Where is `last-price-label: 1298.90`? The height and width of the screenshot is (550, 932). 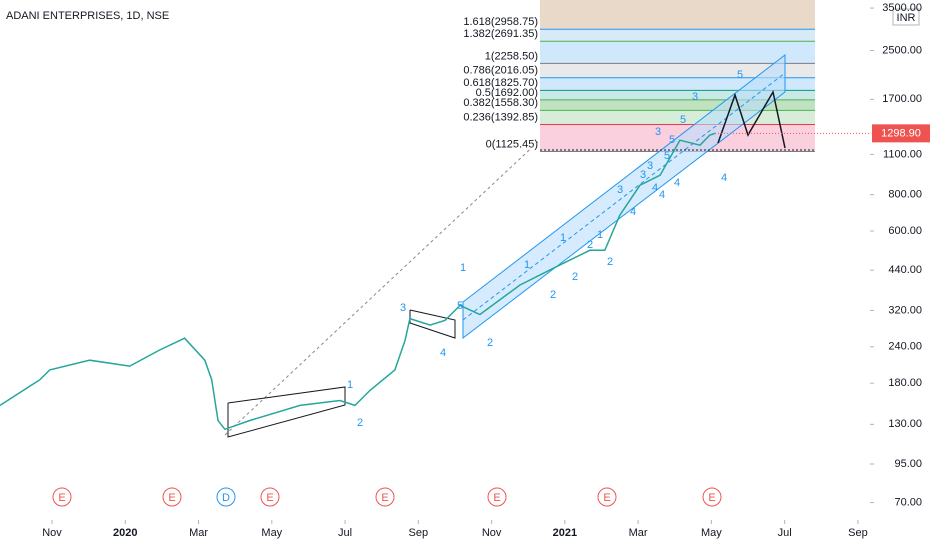 last-price-label: 1298.90 is located at coordinates (901, 133).